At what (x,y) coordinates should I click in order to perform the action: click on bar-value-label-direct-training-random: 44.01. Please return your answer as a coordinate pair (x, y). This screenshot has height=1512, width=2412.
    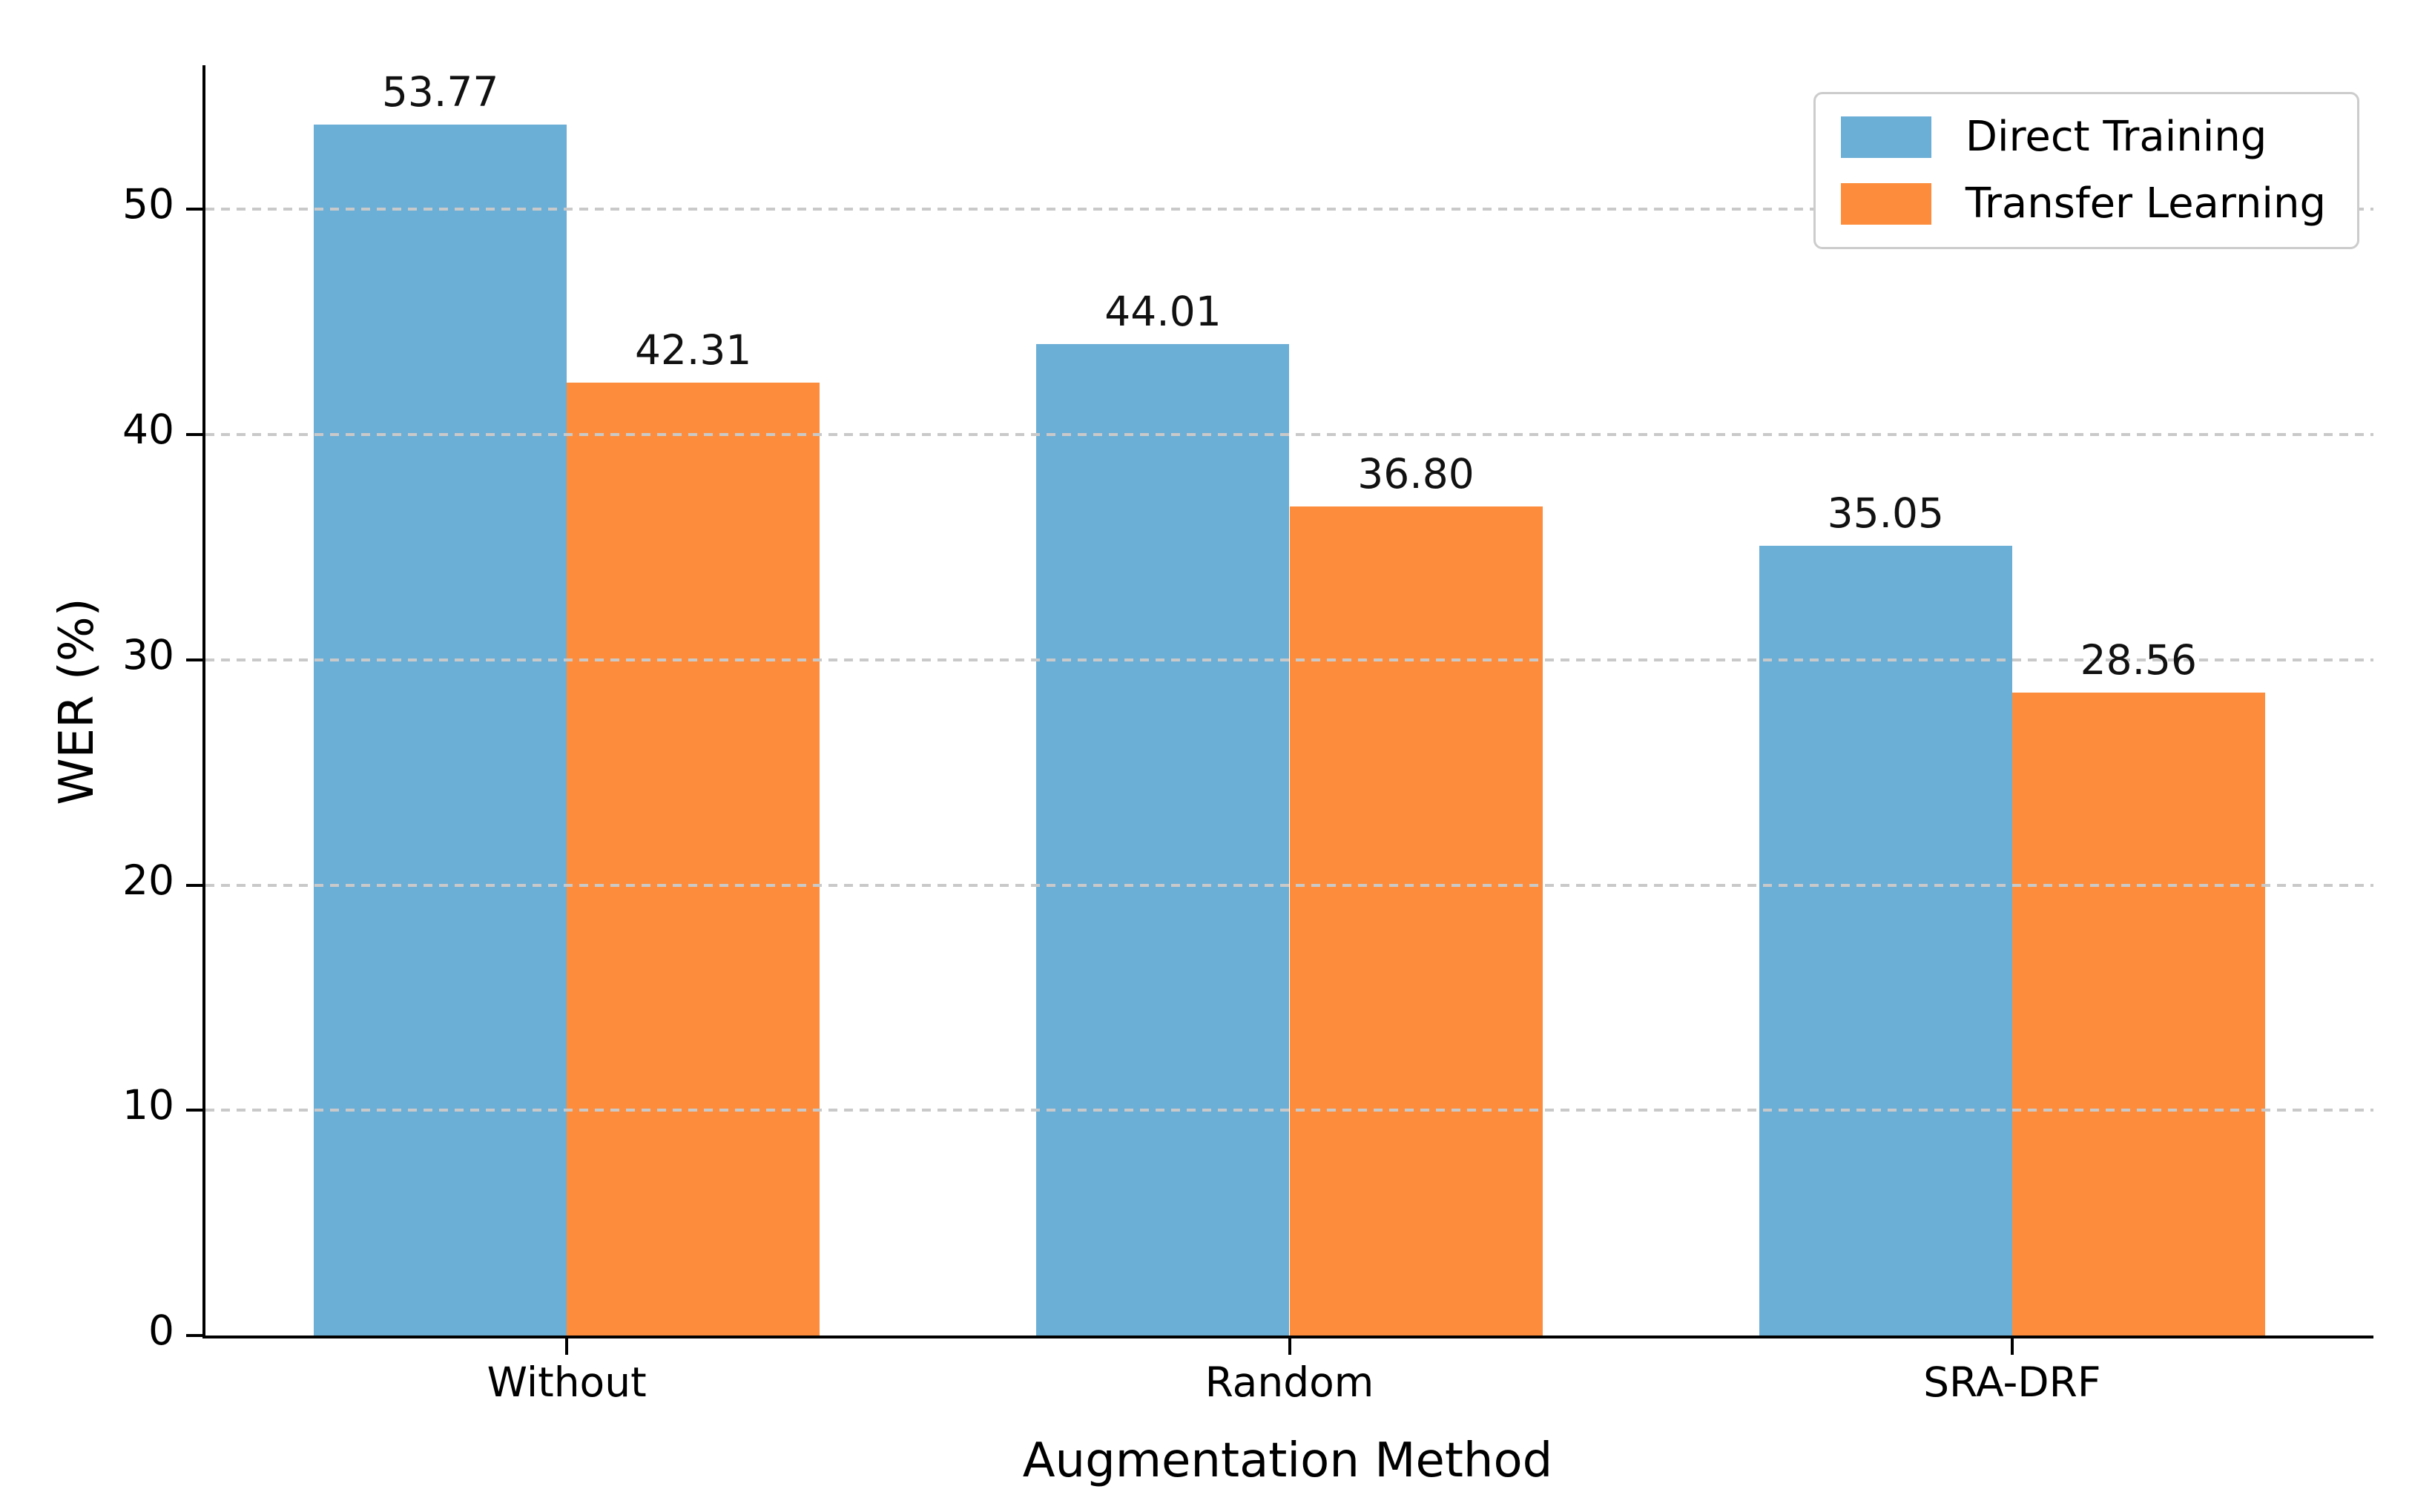
    Looking at the image, I should click on (1163, 312).